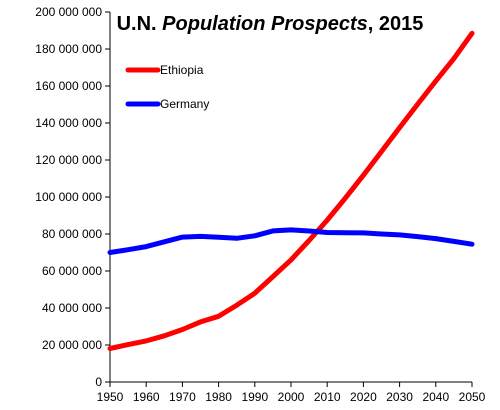  I want to click on series-line-germany, so click(291, 241).